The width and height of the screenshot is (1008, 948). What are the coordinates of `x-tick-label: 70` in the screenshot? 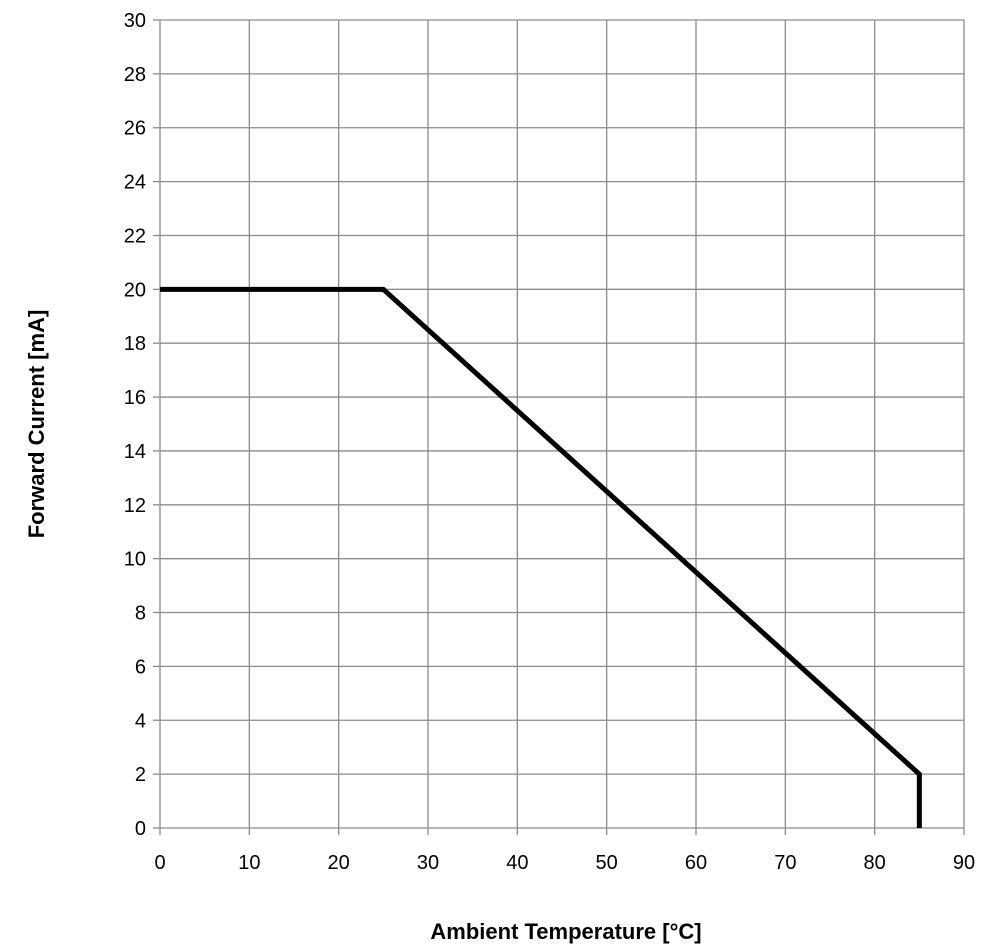 It's located at (785, 863).